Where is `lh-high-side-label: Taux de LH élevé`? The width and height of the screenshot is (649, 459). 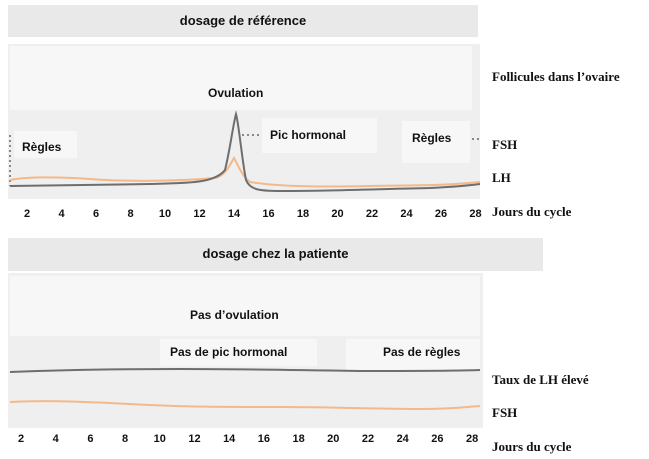 lh-high-side-label: Taux de LH élevé is located at coordinates (540, 379).